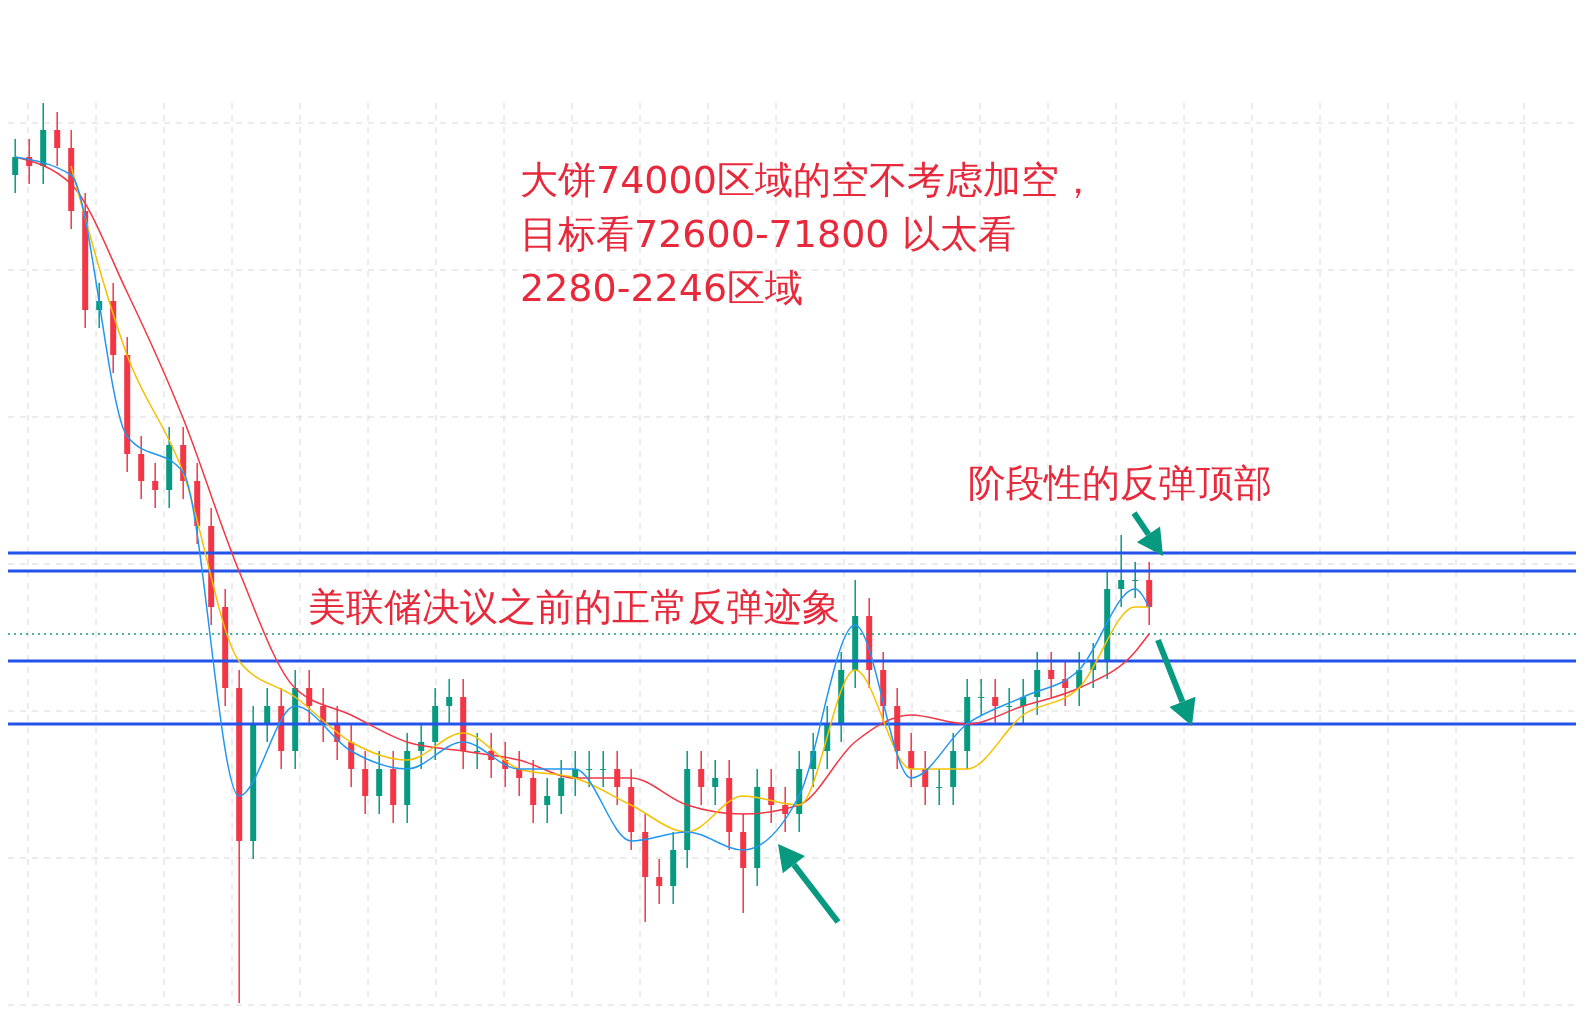  What do you see at coordinates (808, 180) in the screenshot?
I see `annotation: 大饼74000区域的空不考虑加空，` at bounding box center [808, 180].